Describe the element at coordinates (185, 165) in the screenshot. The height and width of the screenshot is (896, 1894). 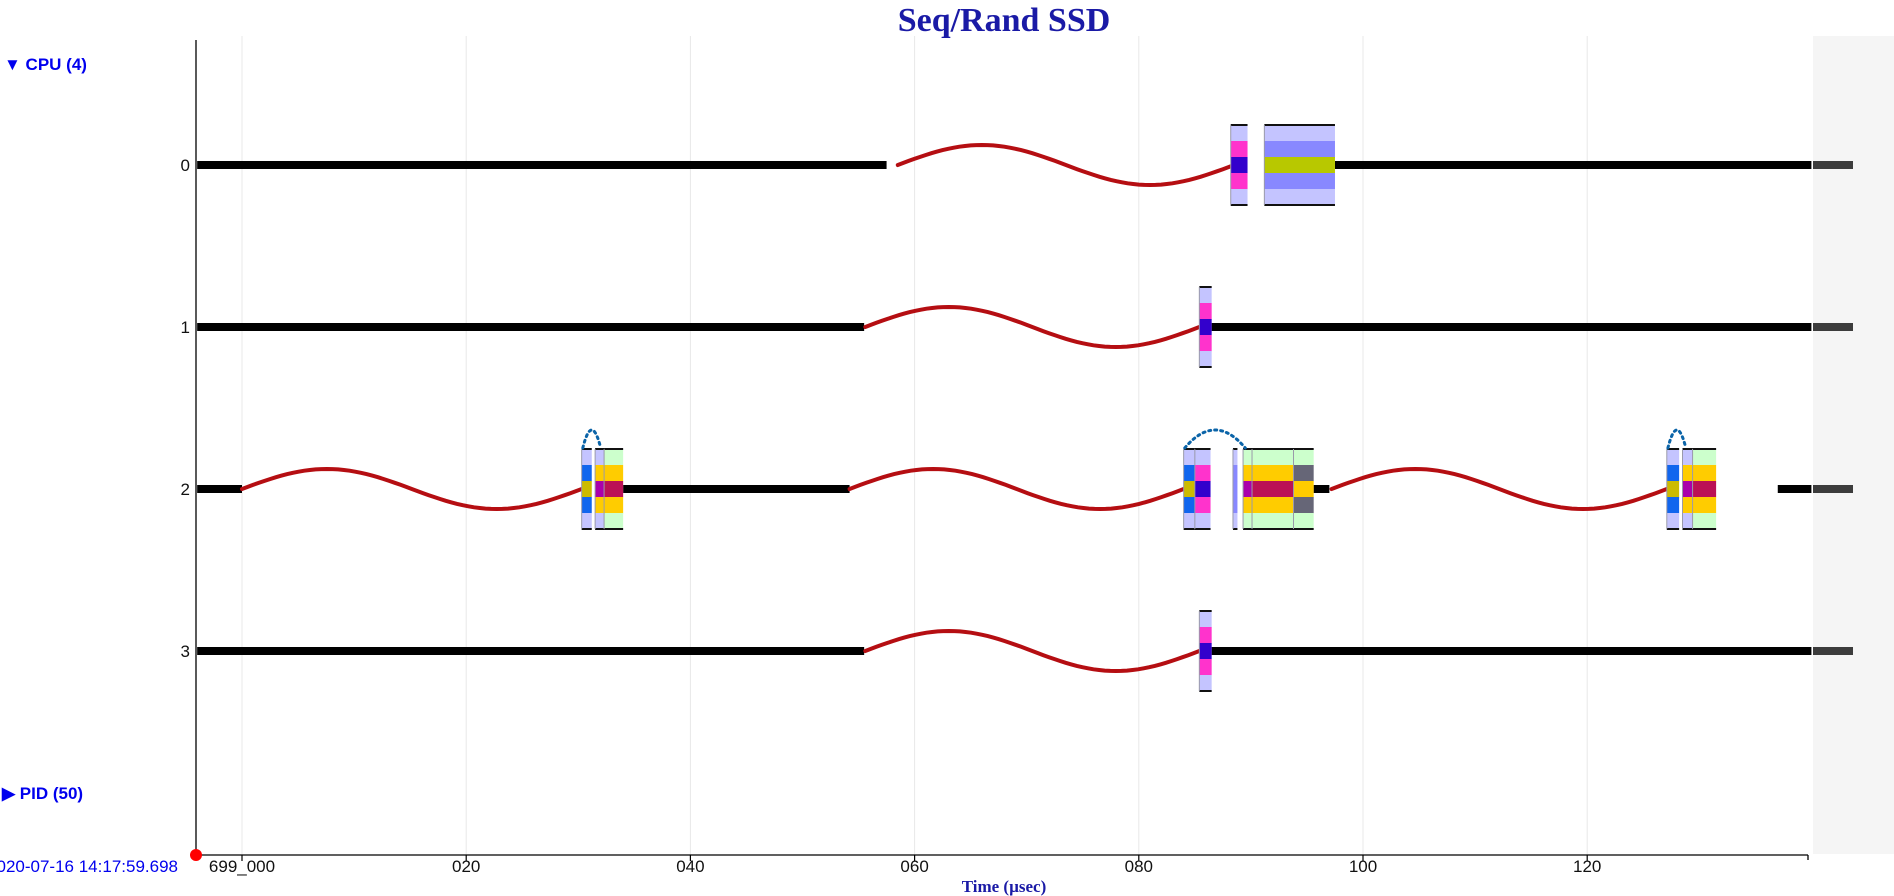
I see `cpu-label: 0` at that location.